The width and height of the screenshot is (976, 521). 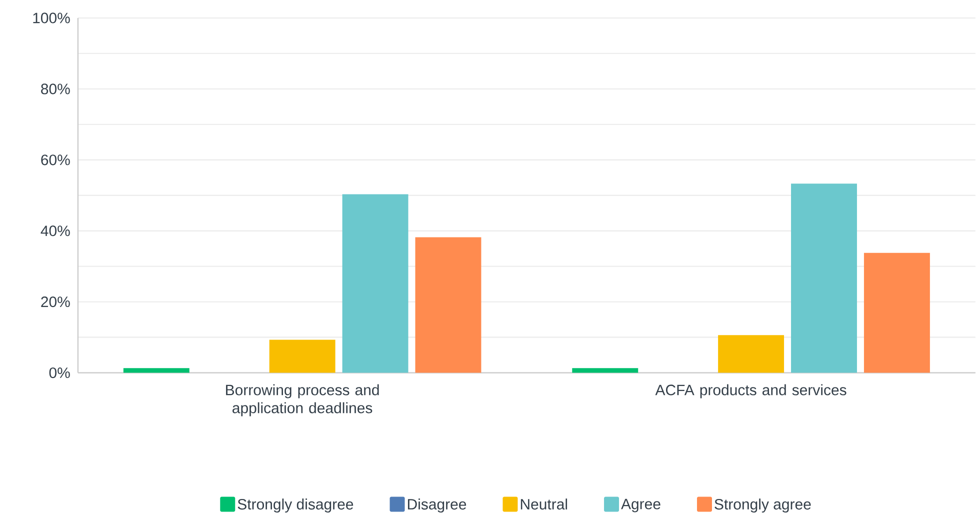 What do you see at coordinates (51, 18) in the screenshot?
I see `y-tick-label: 100%` at bounding box center [51, 18].